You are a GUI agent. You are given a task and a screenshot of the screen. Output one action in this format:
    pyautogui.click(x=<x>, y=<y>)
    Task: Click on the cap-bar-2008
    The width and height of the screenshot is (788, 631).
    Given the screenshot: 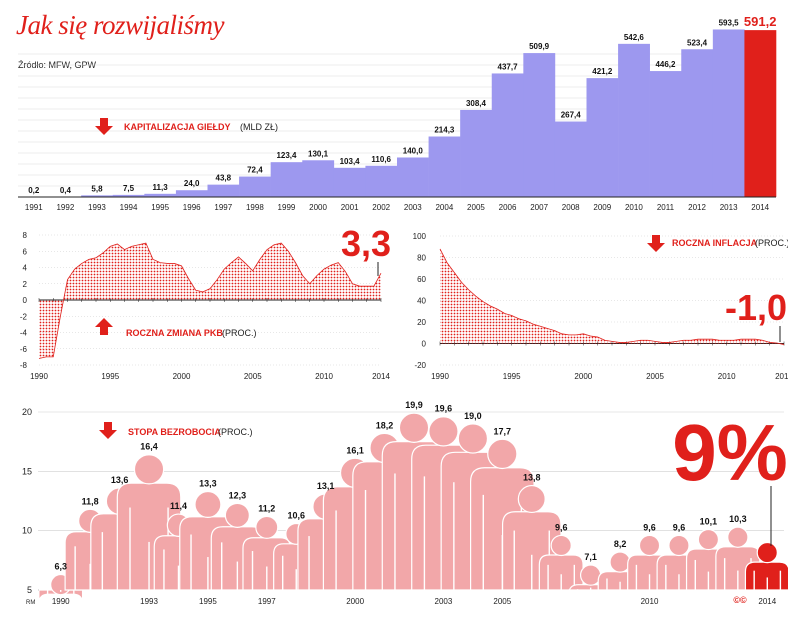 What is the action you would take?
    pyautogui.click(x=570, y=159)
    